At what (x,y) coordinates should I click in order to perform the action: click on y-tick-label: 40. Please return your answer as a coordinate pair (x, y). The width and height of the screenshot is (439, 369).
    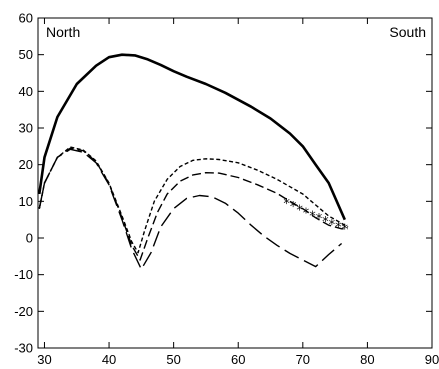
    Looking at the image, I should click on (26, 91).